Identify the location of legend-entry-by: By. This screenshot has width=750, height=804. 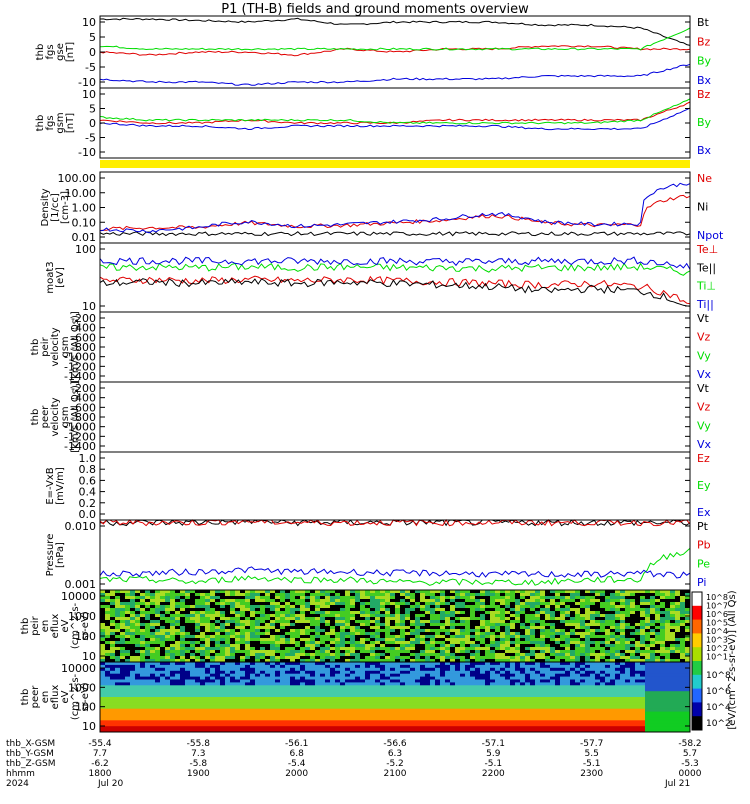
(704, 122).